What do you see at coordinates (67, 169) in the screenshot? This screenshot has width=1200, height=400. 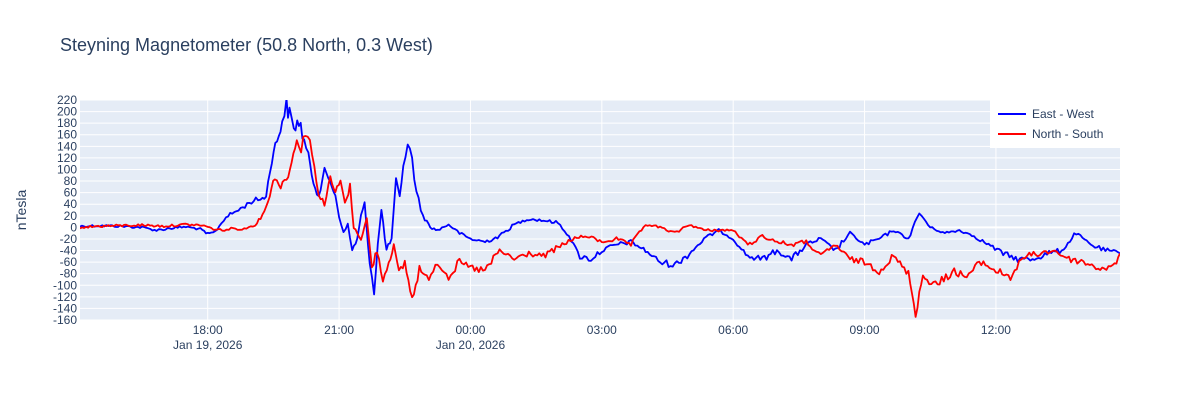 I see `y-tick-label: 100` at bounding box center [67, 169].